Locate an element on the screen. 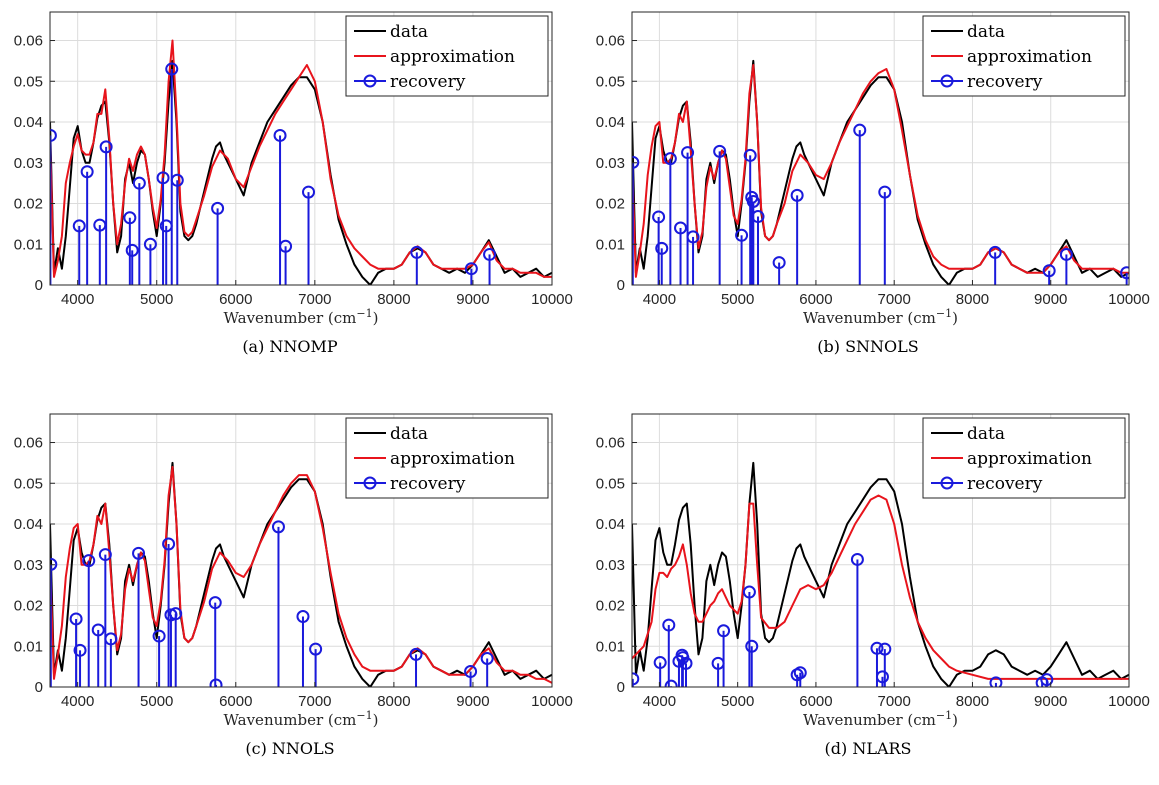 The width and height of the screenshot is (1159, 785). panel-caption: (c) NNOLS is located at coordinates (289, 748).